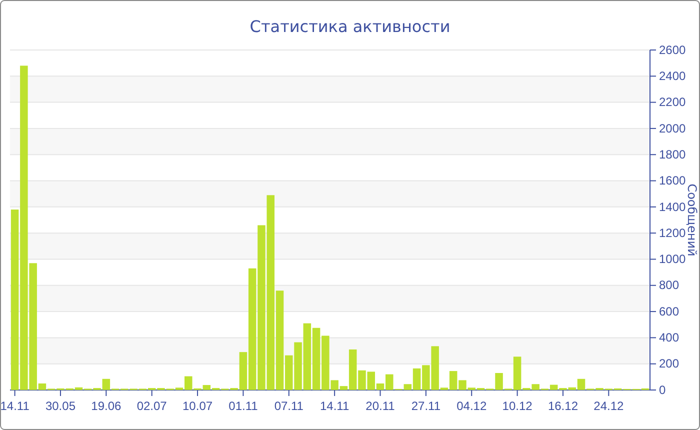 Image resolution: width=700 pixels, height=430 pixels. I want to click on y-tick-label: 200, so click(669, 363).